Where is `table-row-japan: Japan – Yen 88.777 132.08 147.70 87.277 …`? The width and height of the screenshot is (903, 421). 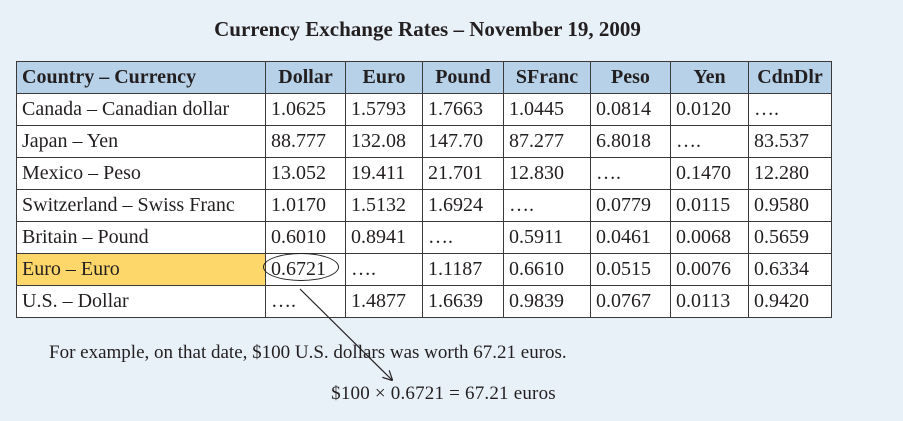
table-row-japan: Japan – Yen 88.777 132.08 147.70 87.277 … is located at coordinates (424, 141).